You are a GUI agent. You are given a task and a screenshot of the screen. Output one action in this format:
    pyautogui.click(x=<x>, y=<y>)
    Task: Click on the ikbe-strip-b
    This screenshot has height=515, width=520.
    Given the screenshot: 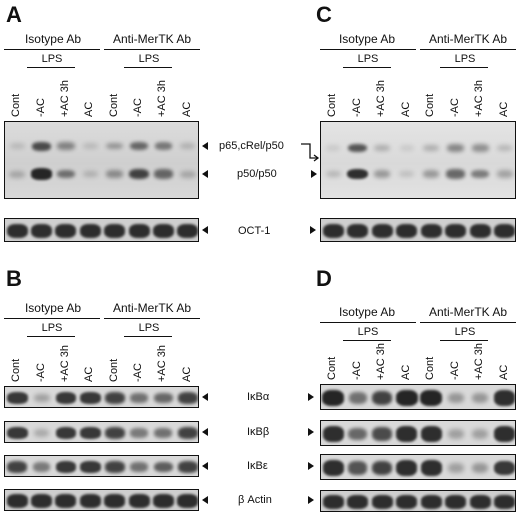 What is the action you would take?
    pyautogui.click(x=101, y=466)
    